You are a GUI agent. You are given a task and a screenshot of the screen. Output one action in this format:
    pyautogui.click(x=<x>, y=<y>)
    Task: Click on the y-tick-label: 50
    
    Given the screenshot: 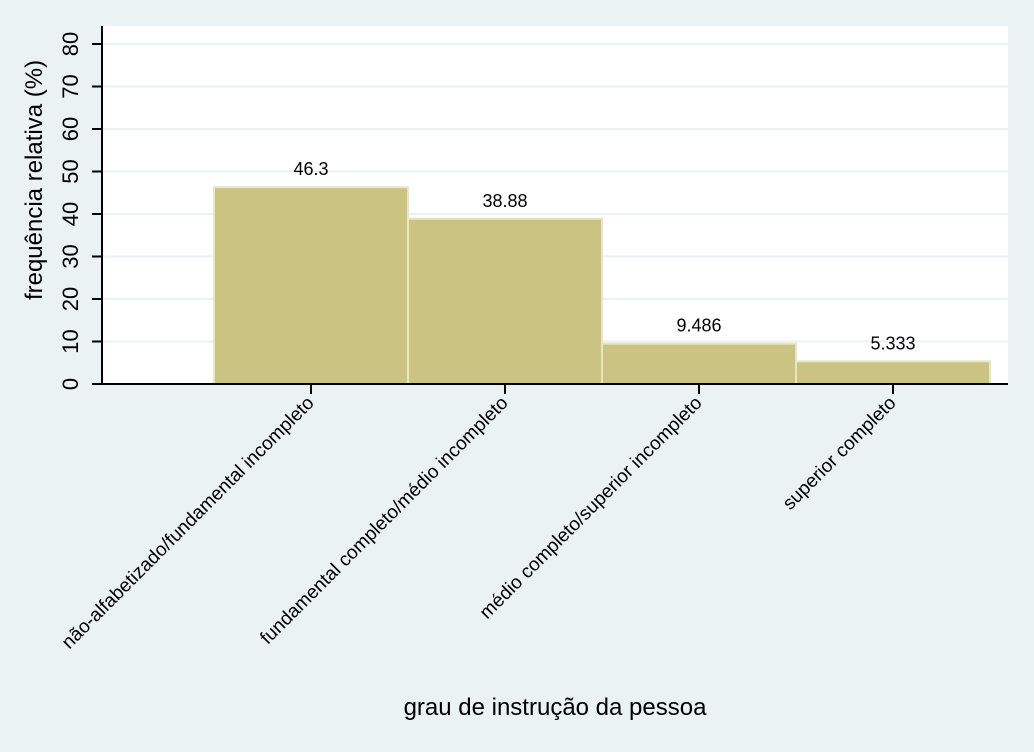 What is the action you would take?
    pyautogui.click(x=70, y=171)
    